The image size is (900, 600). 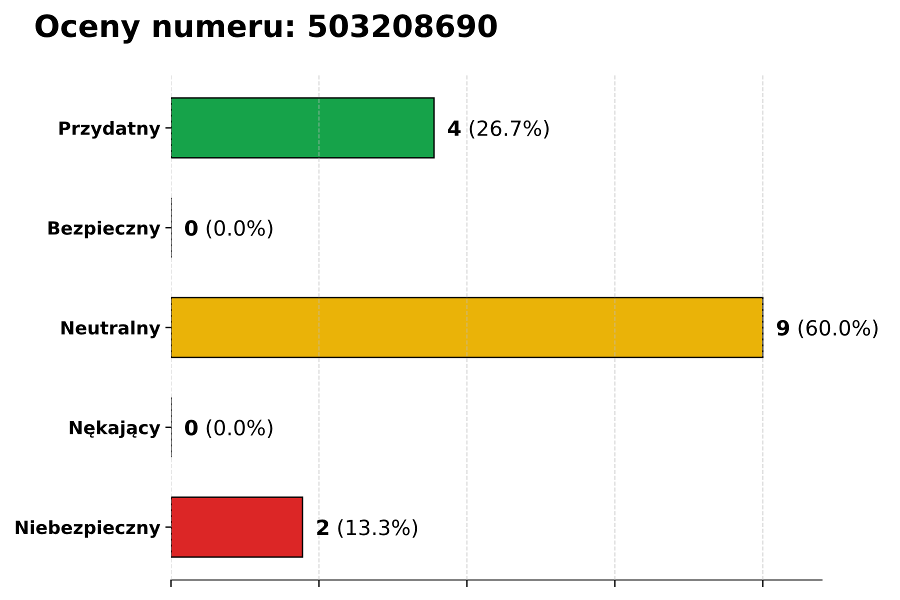 What do you see at coordinates (266, 29) in the screenshot?
I see `chart-title: Oceny numeru: 503208690` at bounding box center [266, 29].